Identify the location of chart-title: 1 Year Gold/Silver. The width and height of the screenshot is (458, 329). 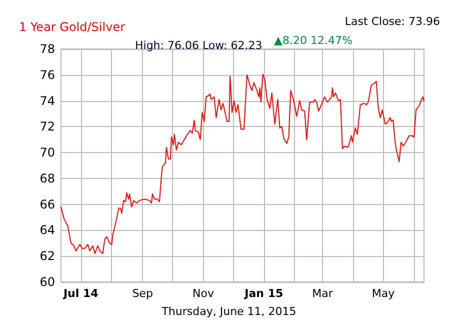
(72, 27).